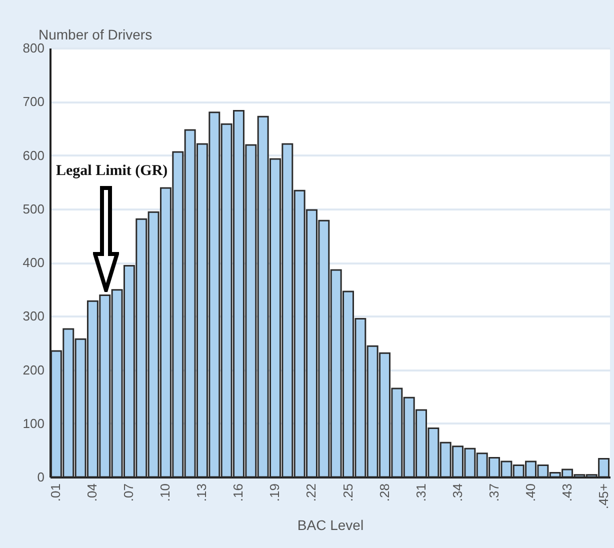 This screenshot has width=614, height=548. What do you see at coordinates (238, 493) in the screenshot?
I see `x-tick-label: .16` at bounding box center [238, 493].